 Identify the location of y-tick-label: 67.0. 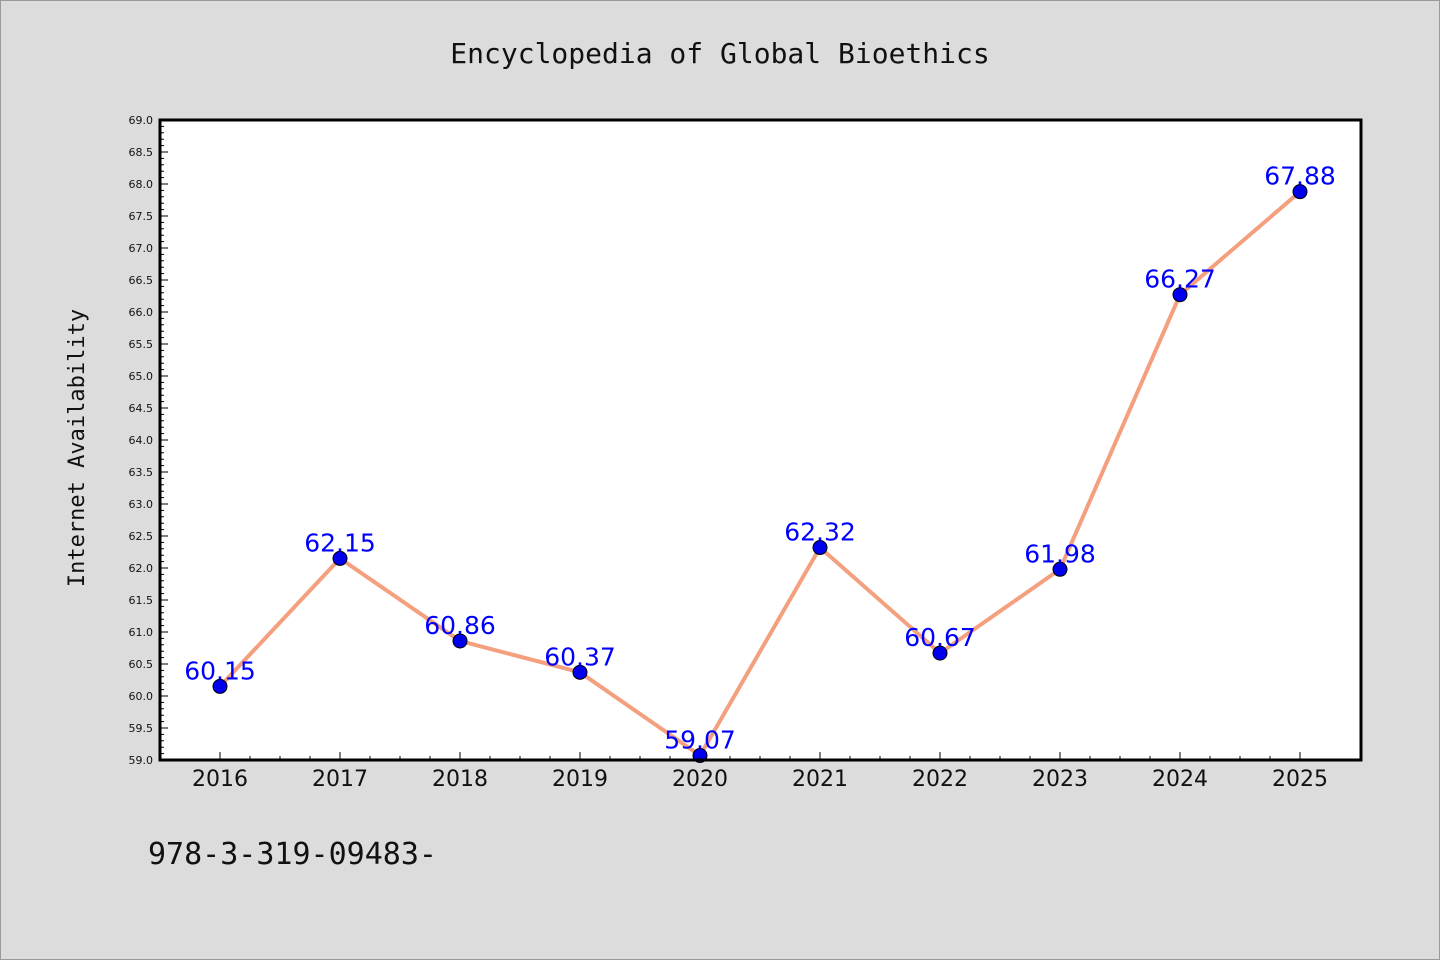
(141, 248).